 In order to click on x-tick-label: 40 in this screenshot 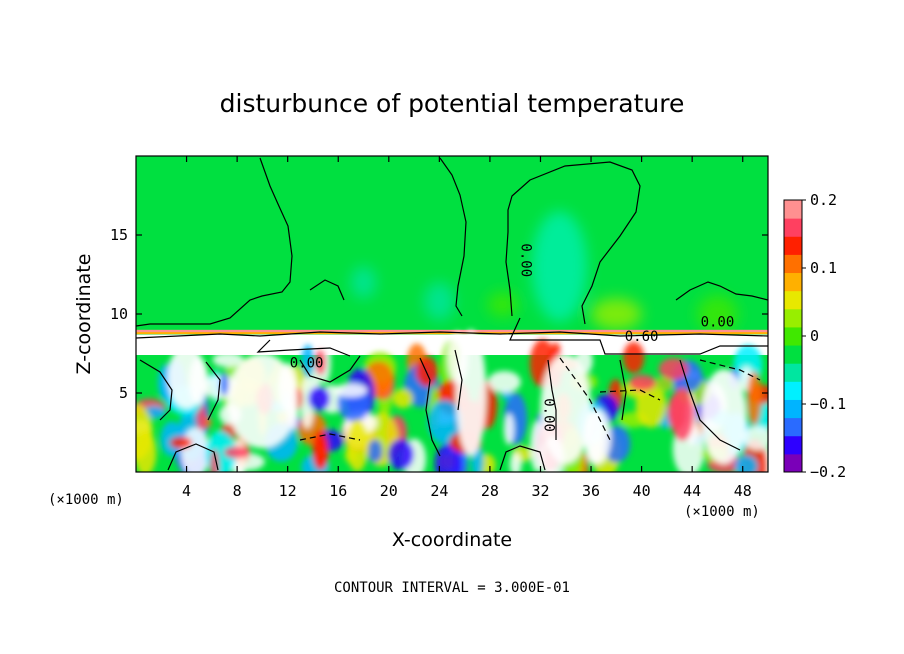, I will do `click(642, 491)`.